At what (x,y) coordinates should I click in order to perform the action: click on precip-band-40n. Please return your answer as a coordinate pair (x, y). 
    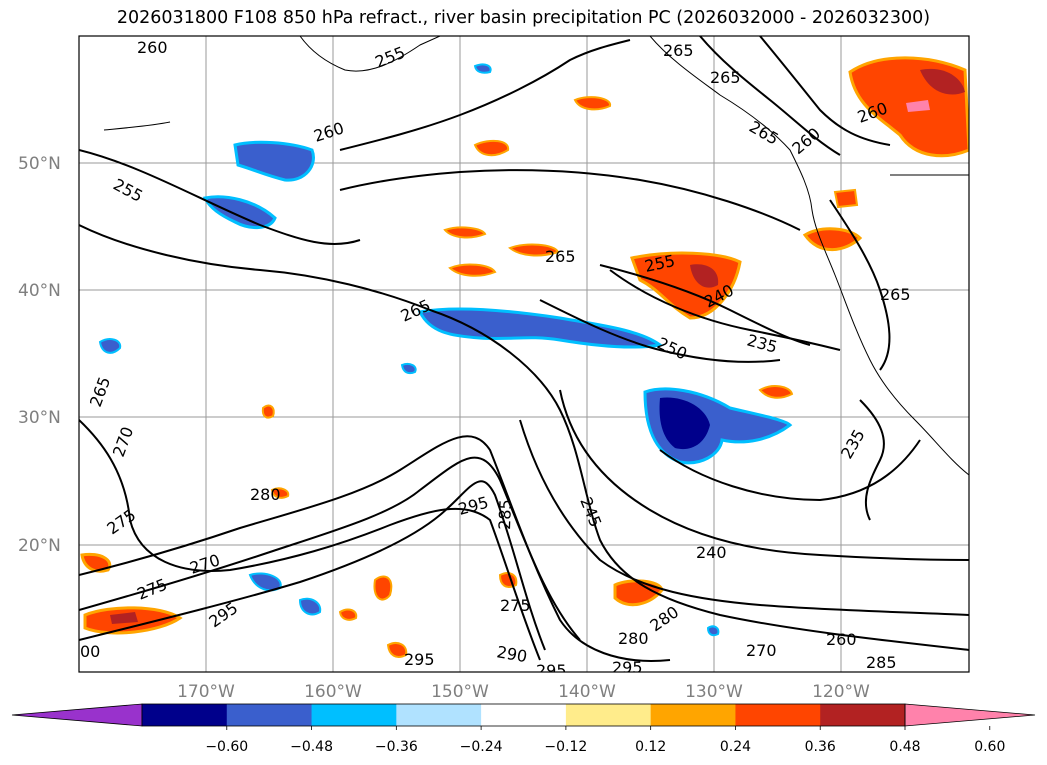
    Looking at the image, I should click on (540, 328).